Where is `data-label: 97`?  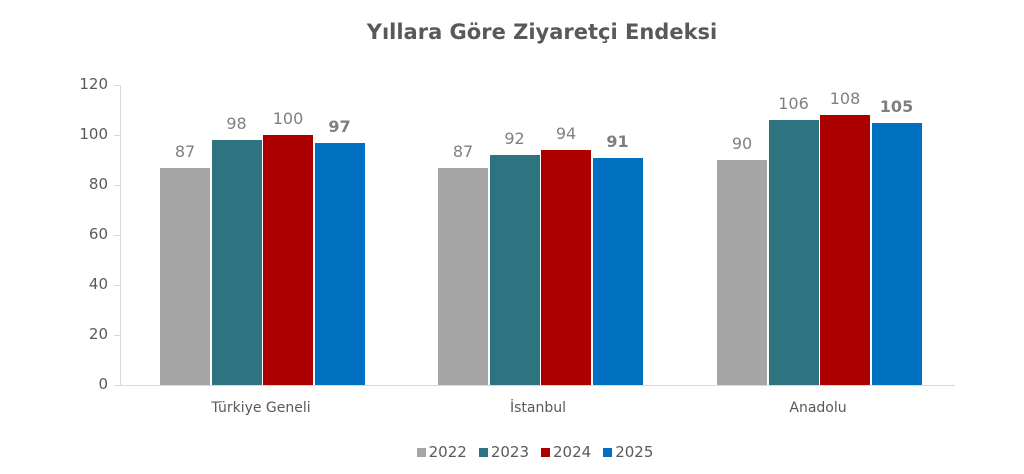 data-label: 97 is located at coordinates (339, 126).